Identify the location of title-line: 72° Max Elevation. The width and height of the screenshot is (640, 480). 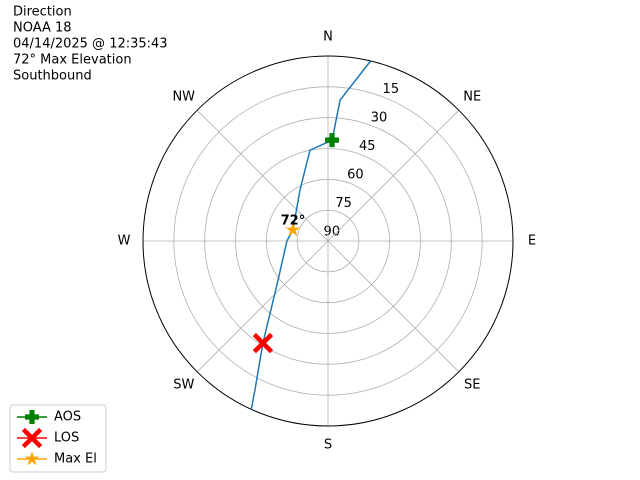
(72, 60).